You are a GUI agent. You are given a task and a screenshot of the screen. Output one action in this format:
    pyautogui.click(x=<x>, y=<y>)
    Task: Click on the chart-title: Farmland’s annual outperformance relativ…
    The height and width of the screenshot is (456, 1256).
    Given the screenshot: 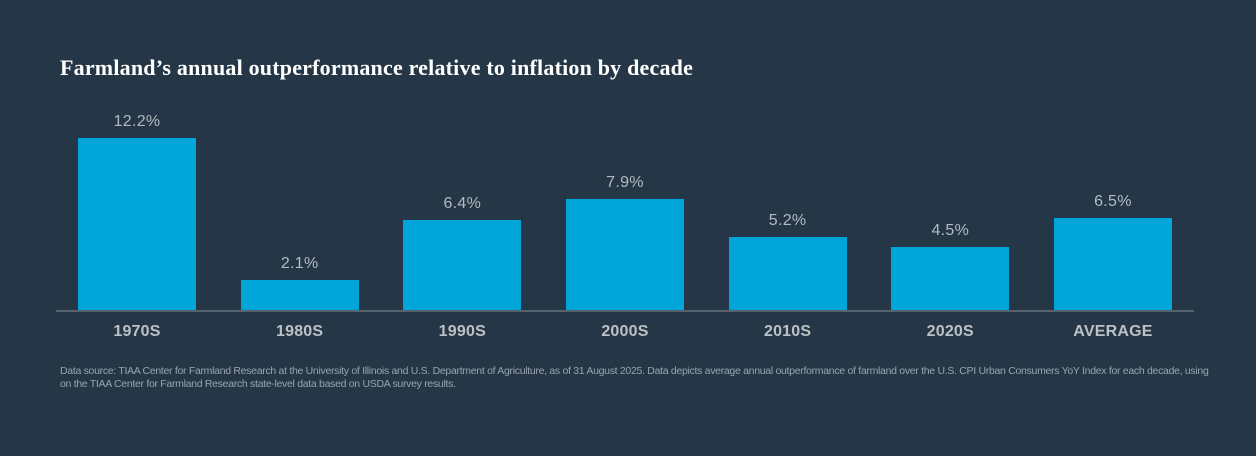 What is the action you would take?
    pyautogui.click(x=377, y=67)
    